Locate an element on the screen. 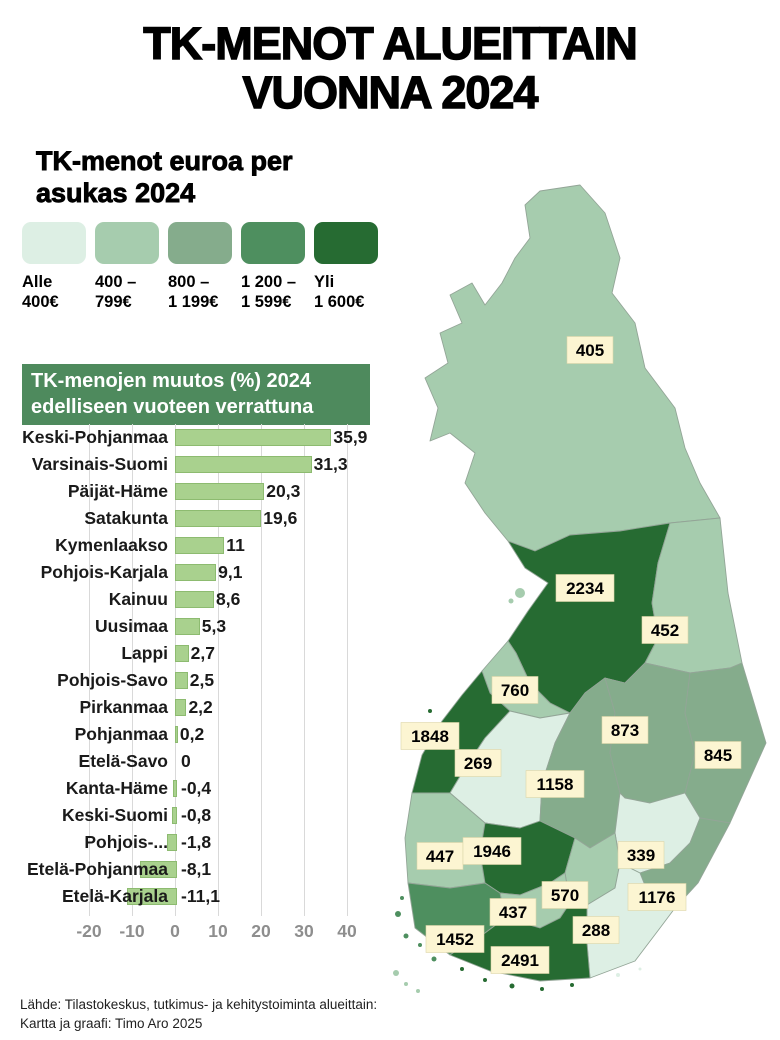  map-label-value: 288 is located at coordinates (596, 930).